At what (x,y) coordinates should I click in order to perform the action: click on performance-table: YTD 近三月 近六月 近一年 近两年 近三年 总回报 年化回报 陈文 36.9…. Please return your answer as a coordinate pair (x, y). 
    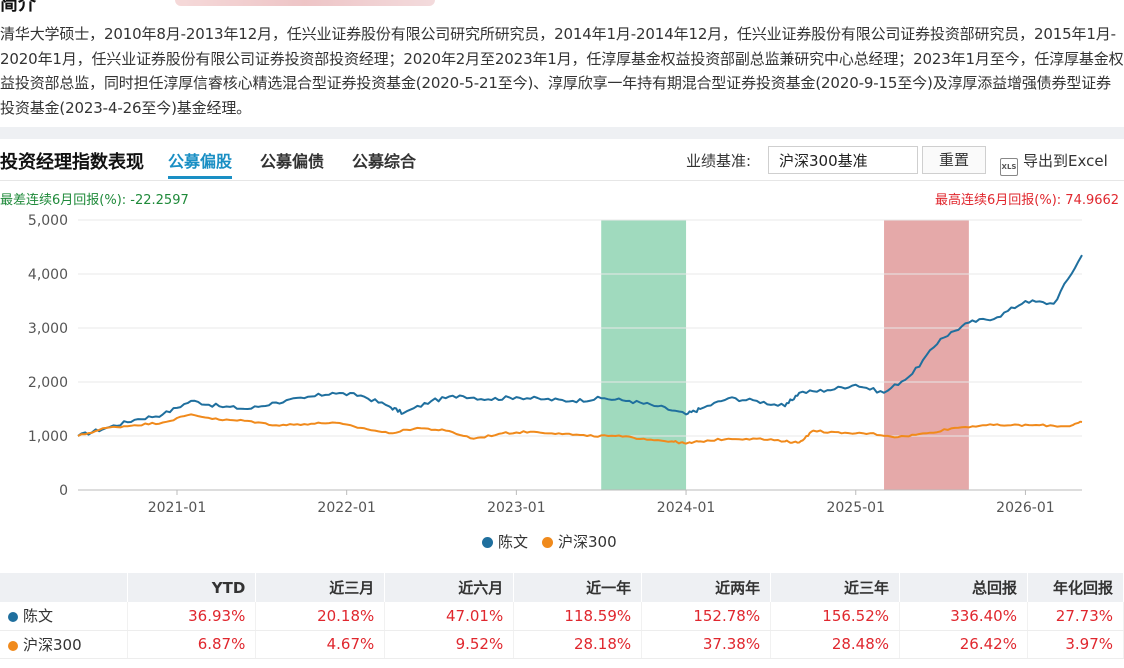
    Looking at the image, I should click on (562, 616).